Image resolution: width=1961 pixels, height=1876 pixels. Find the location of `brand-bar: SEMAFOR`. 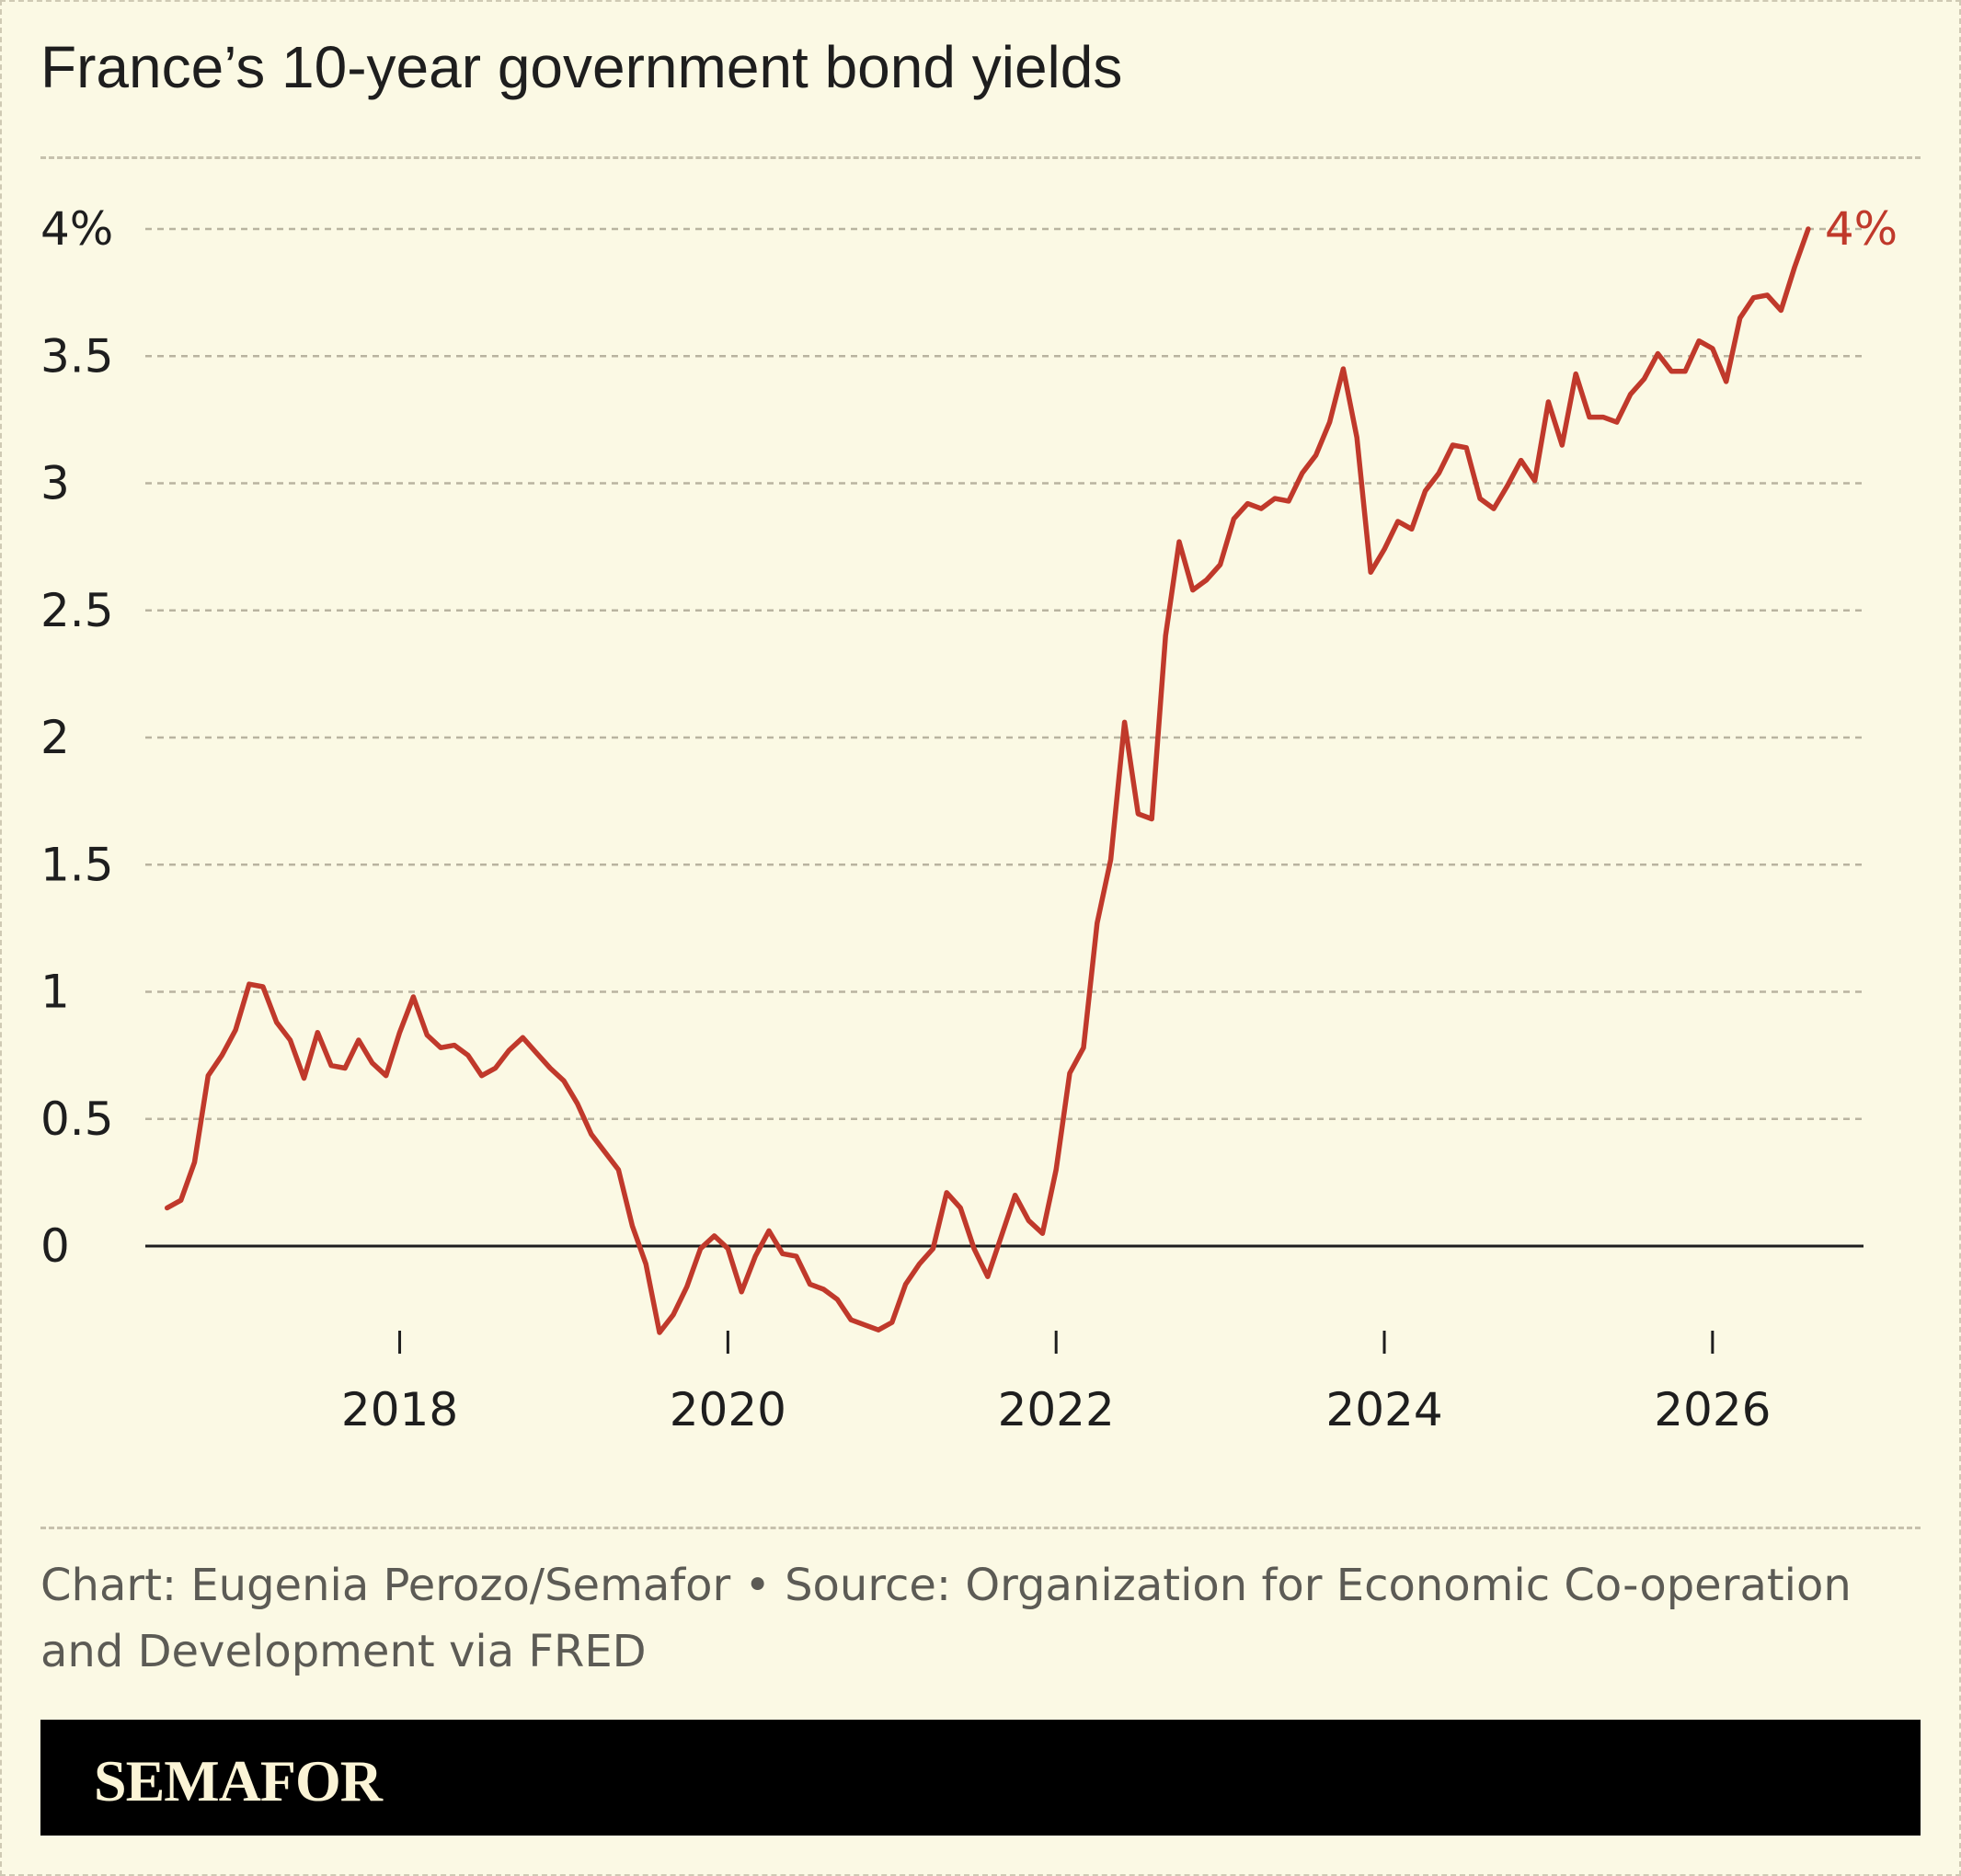

brand-bar: SEMAFOR is located at coordinates (980, 1778).